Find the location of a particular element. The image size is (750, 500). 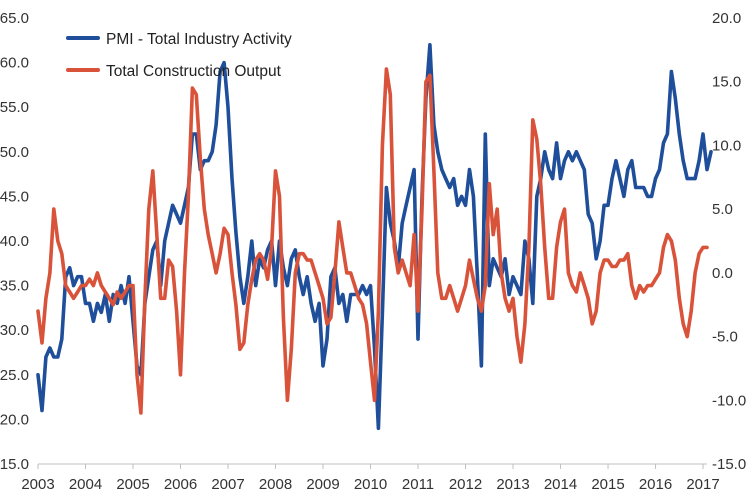

left-tick-label: 30.0 is located at coordinates (14, 330).